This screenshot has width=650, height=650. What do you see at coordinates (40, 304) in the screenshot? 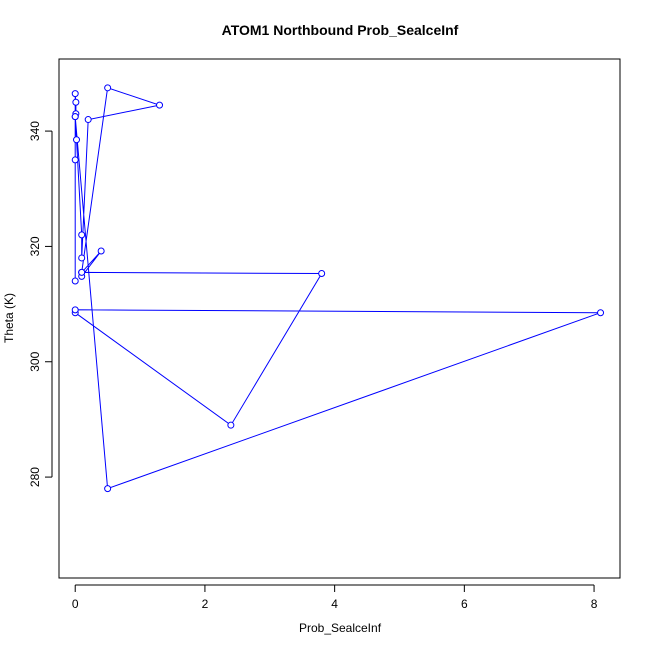
I see `y-axis: 280 300 320 340` at bounding box center [40, 304].